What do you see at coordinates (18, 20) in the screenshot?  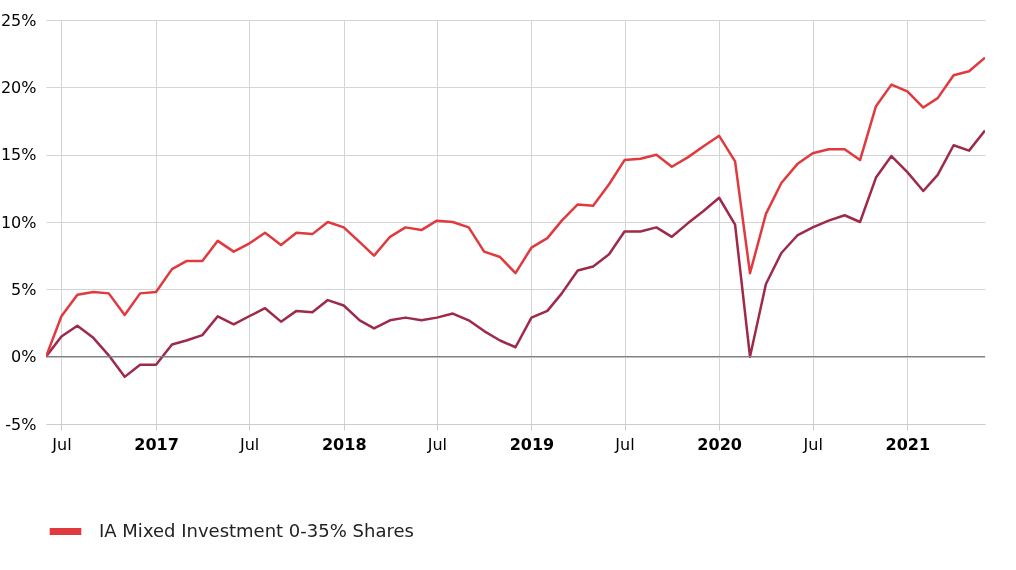 I see `y-tick-label: 25%` at bounding box center [18, 20].